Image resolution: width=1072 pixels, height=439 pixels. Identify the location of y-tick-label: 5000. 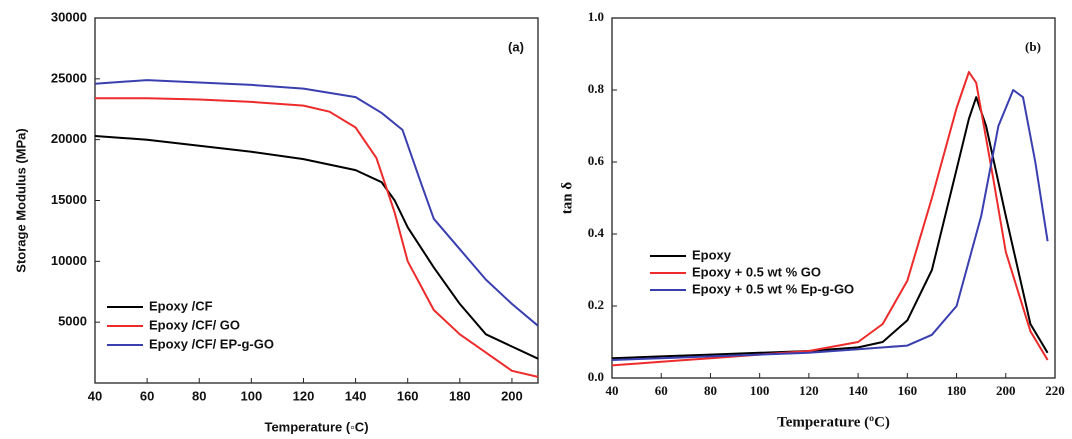
(72, 321).